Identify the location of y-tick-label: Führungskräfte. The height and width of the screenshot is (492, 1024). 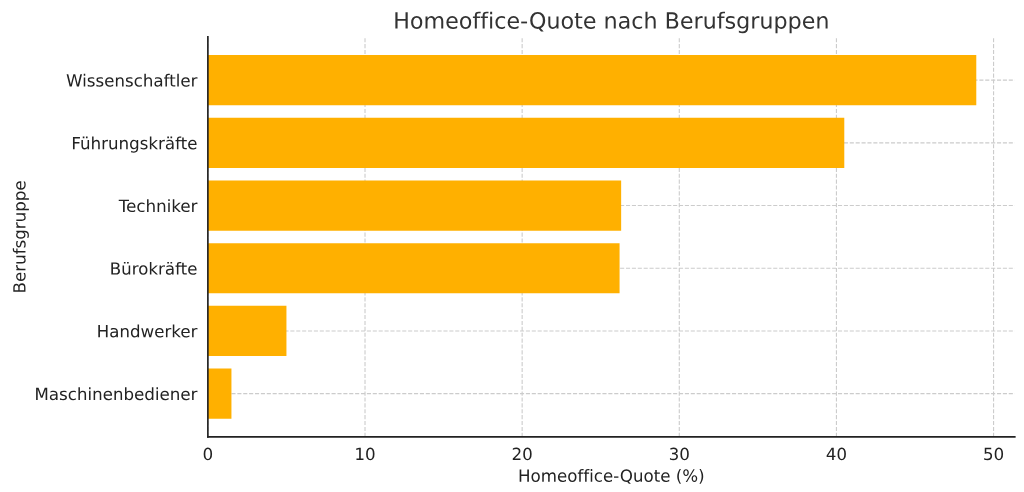
(134, 144).